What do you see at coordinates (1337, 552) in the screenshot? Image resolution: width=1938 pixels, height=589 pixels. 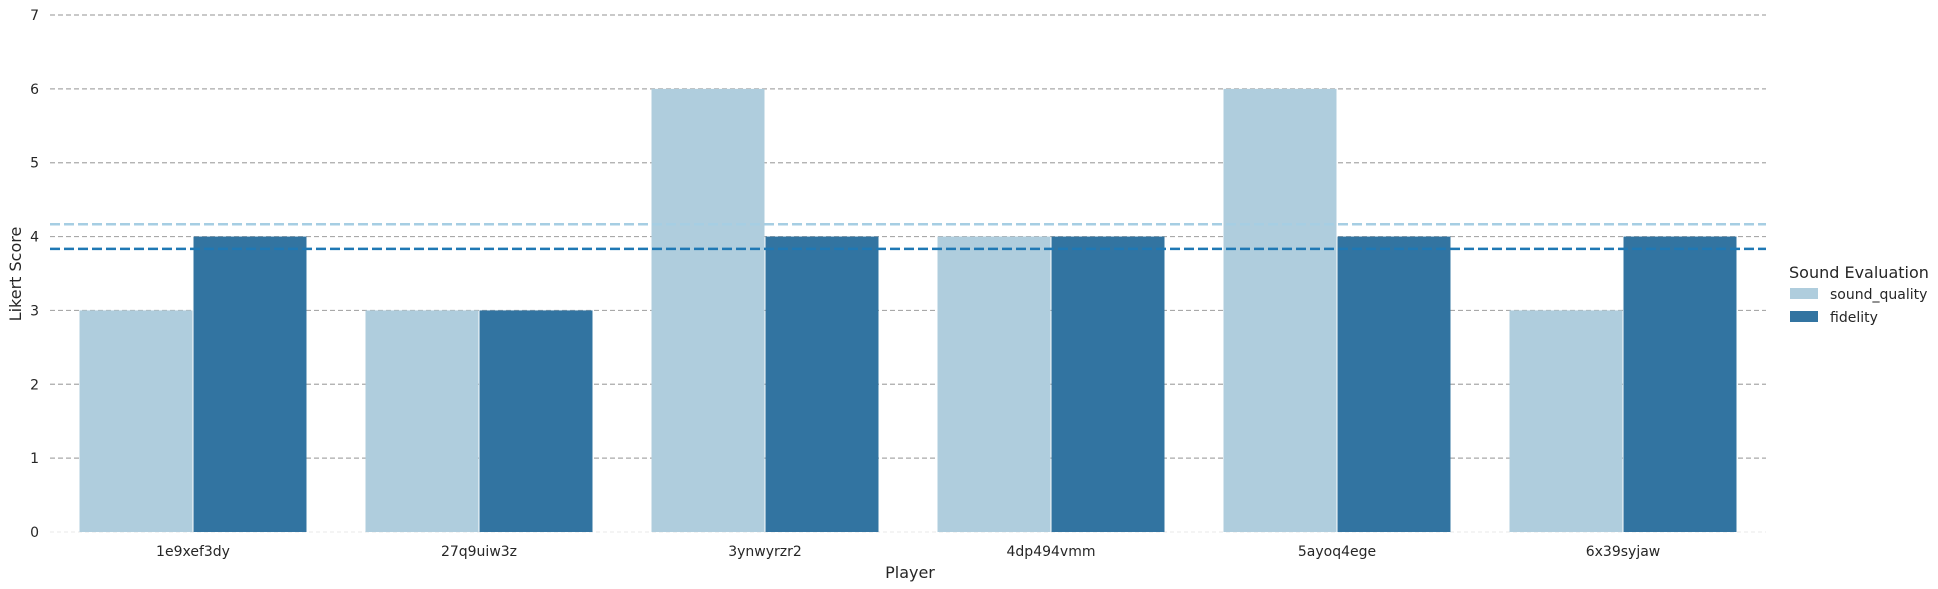 I see `x-tick-label: 5ayoq4ege` at bounding box center [1337, 552].